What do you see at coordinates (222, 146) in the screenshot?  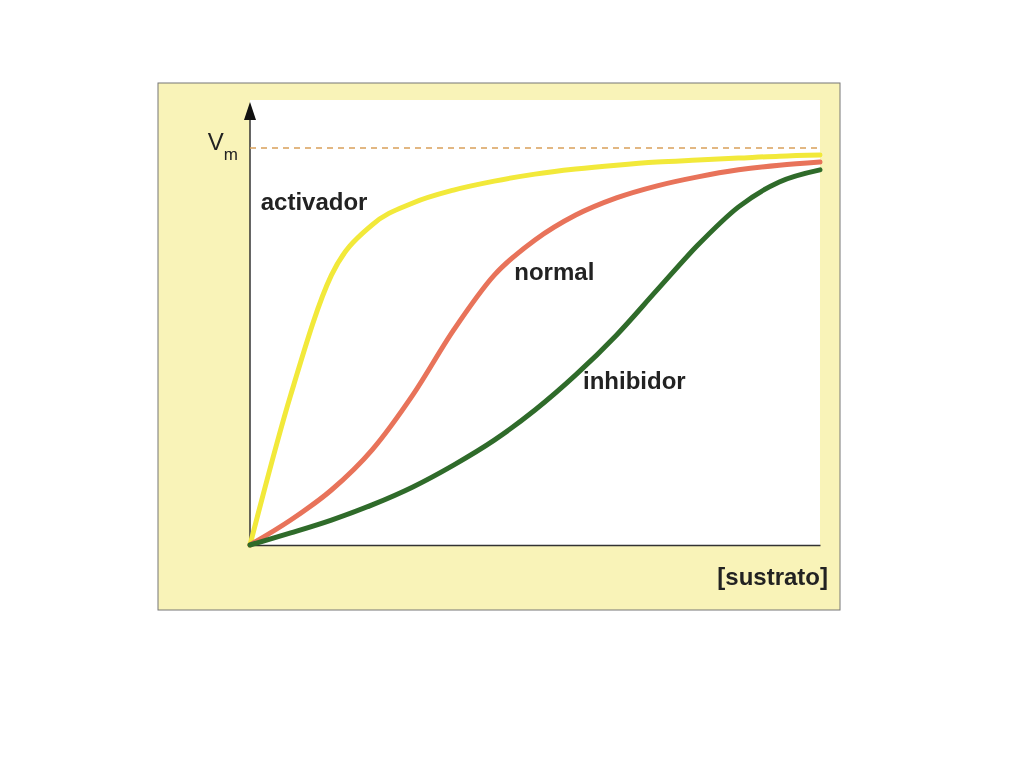 I see `ref-line-label: V$_{m}$` at bounding box center [222, 146].